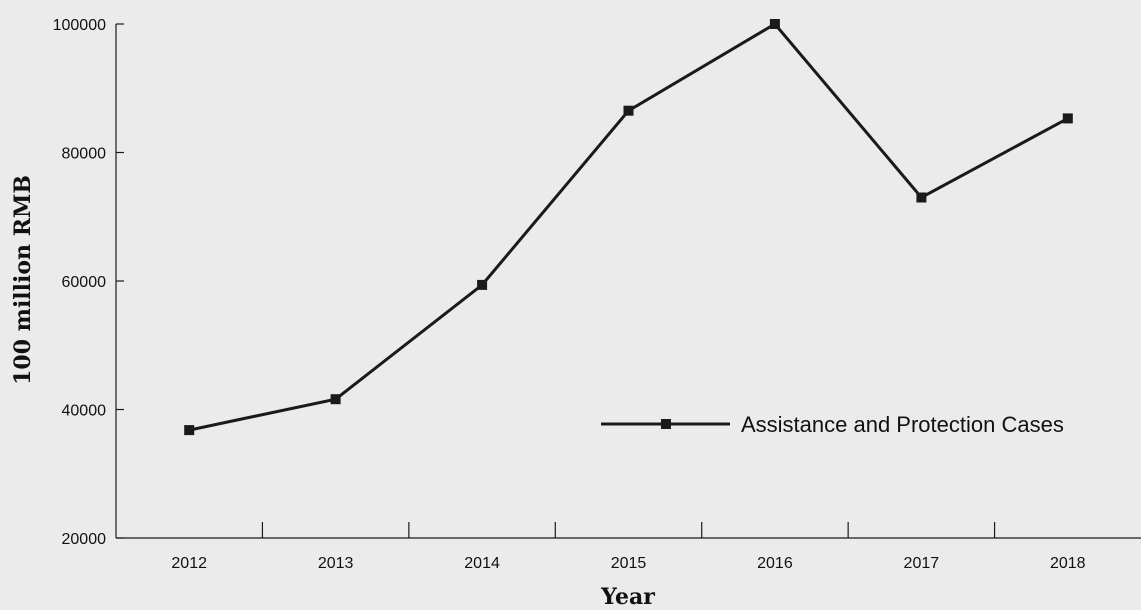 The height and width of the screenshot is (610, 1141). Describe the element at coordinates (84, 411) in the screenshot. I see `y-tick-label: 40000` at that location.